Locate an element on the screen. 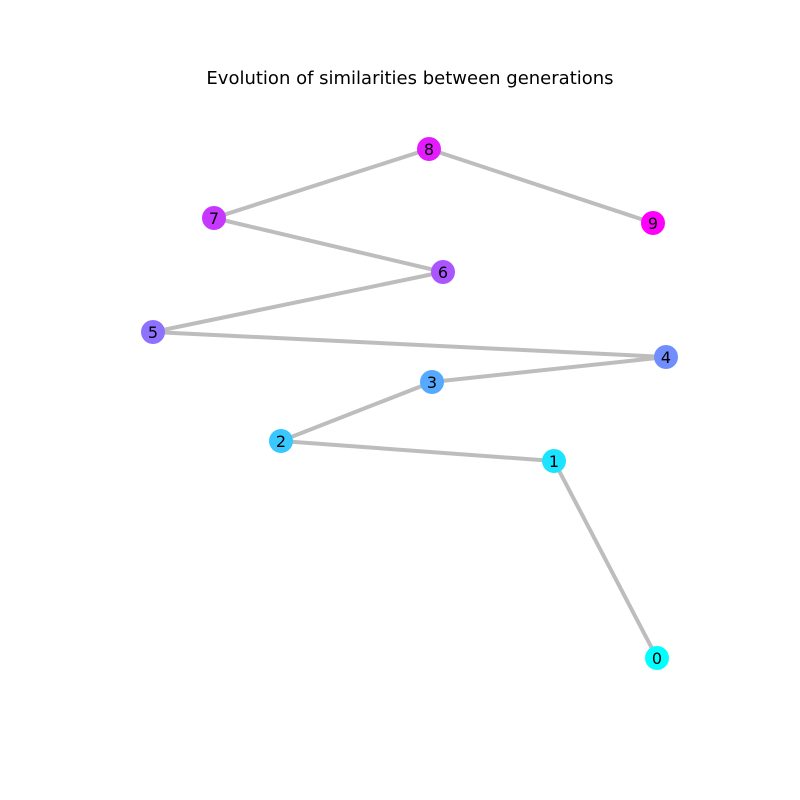 This screenshot has height=800, width=800. node-6: 6 is located at coordinates (443, 272).